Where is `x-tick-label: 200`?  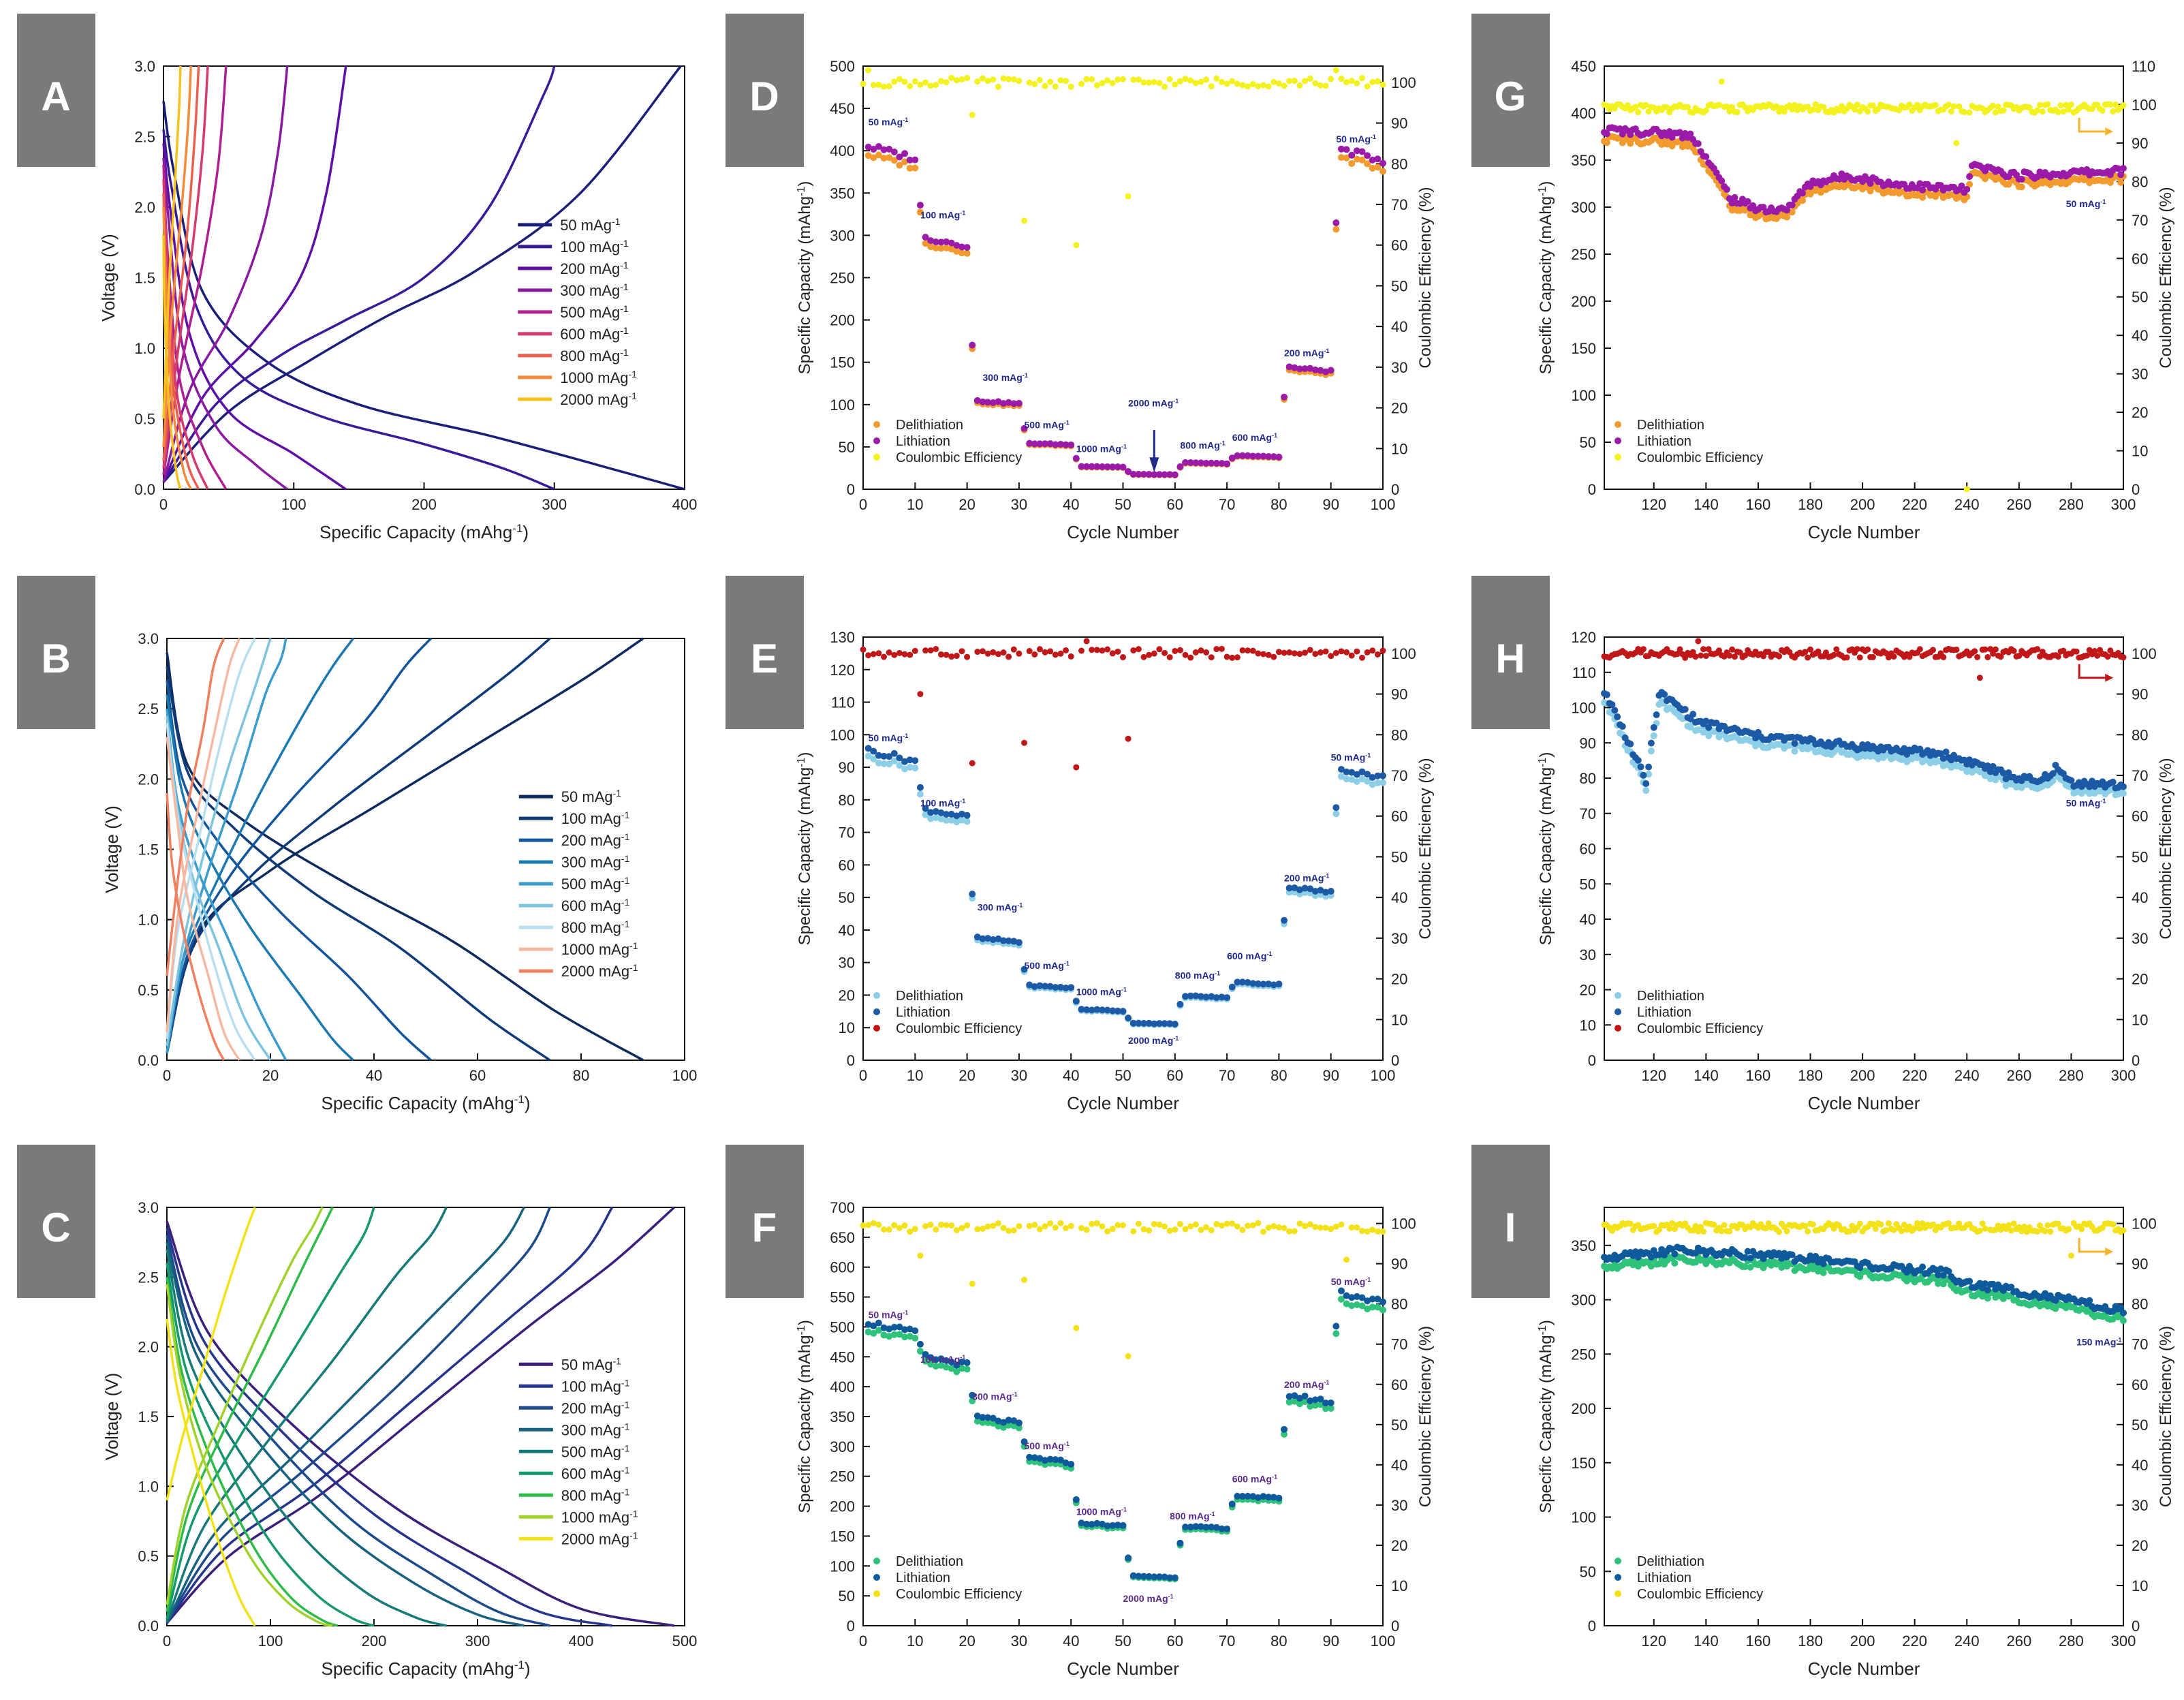
x-tick-label: 200 is located at coordinates (1862, 1075).